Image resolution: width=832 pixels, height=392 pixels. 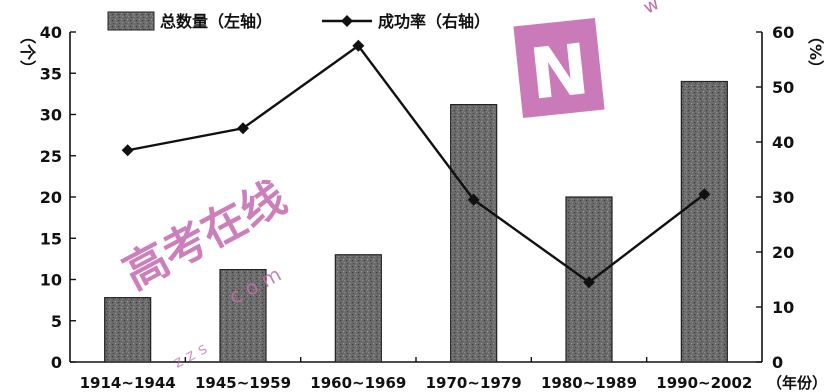 I want to click on x-tick-label: 1990~2002, so click(x=704, y=383).